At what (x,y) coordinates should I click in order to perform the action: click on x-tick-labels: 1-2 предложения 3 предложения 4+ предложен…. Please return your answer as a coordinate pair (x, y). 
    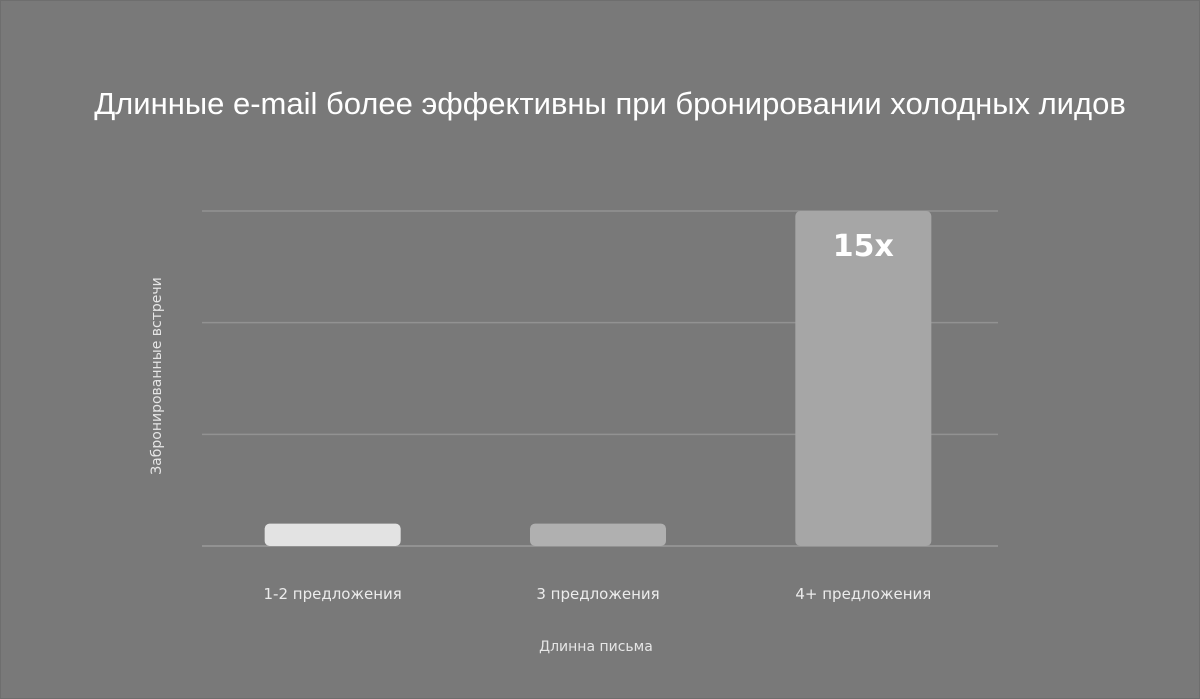
    Looking at the image, I should click on (598, 594).